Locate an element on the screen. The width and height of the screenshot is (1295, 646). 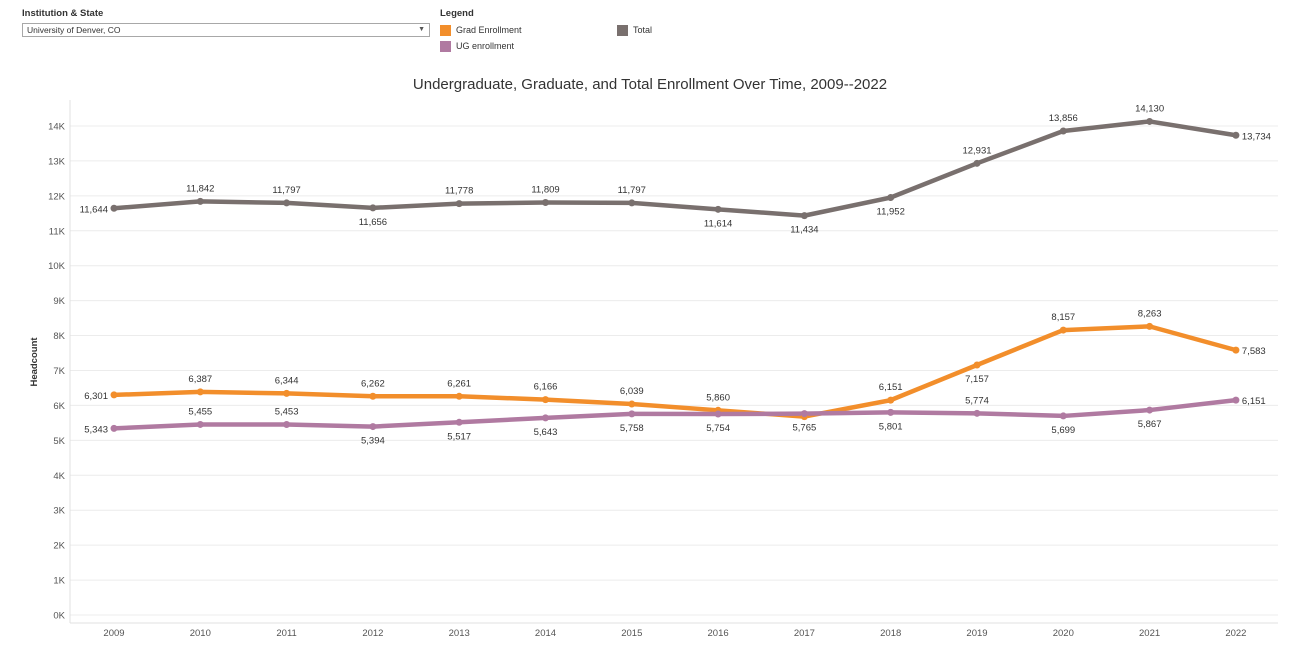
data-label: 11,778 is located at coordinates (459, 191).